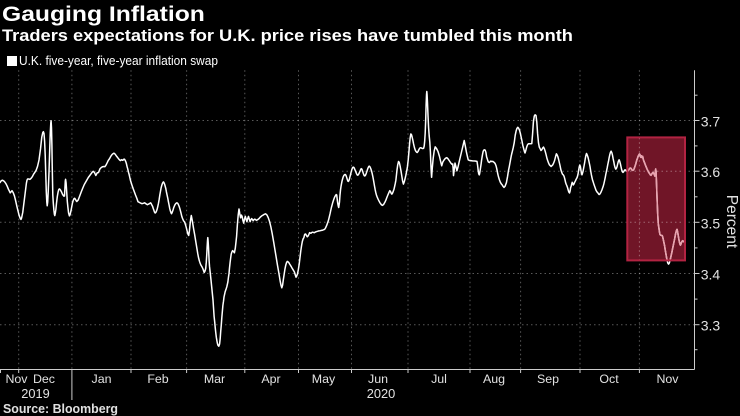 This screenshot has width=740, height=416. Describe the element at coordinates (711, 326) in the screenshot. I see `svg-text: 3.3` at that location.